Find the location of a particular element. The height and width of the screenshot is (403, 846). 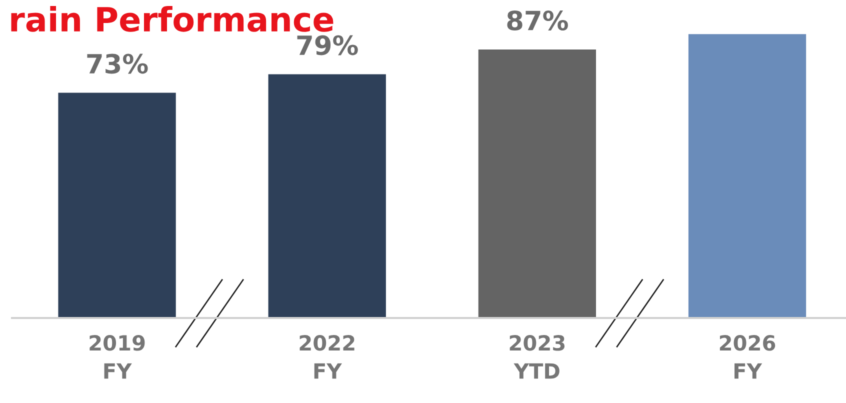

data-label: 79% is located at coordinates (327, 45).